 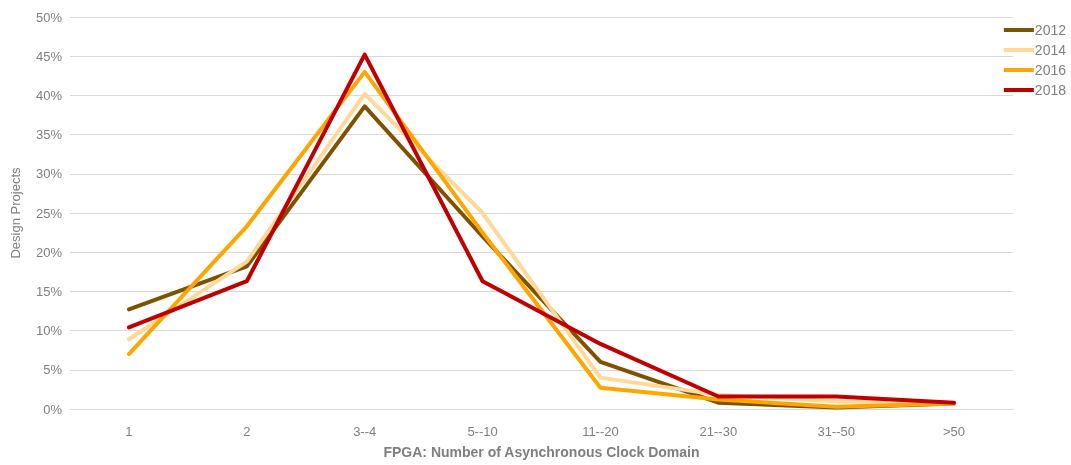 I want to click on x-tick-label: >50, so click(x=954, y=431).